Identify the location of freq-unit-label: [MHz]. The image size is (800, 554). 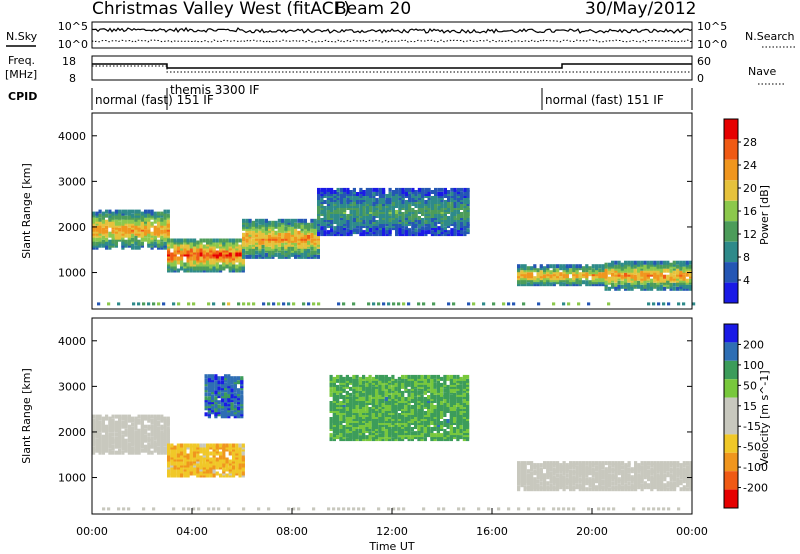
(21, 74).